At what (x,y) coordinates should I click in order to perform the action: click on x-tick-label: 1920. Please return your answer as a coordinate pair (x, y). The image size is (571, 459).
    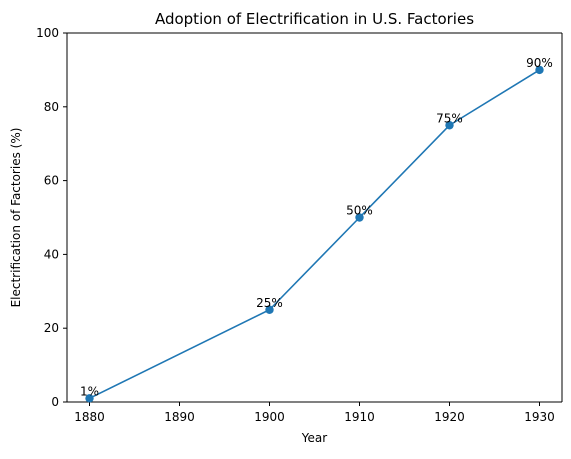
    Looking at the image, I should click on (449, 417).